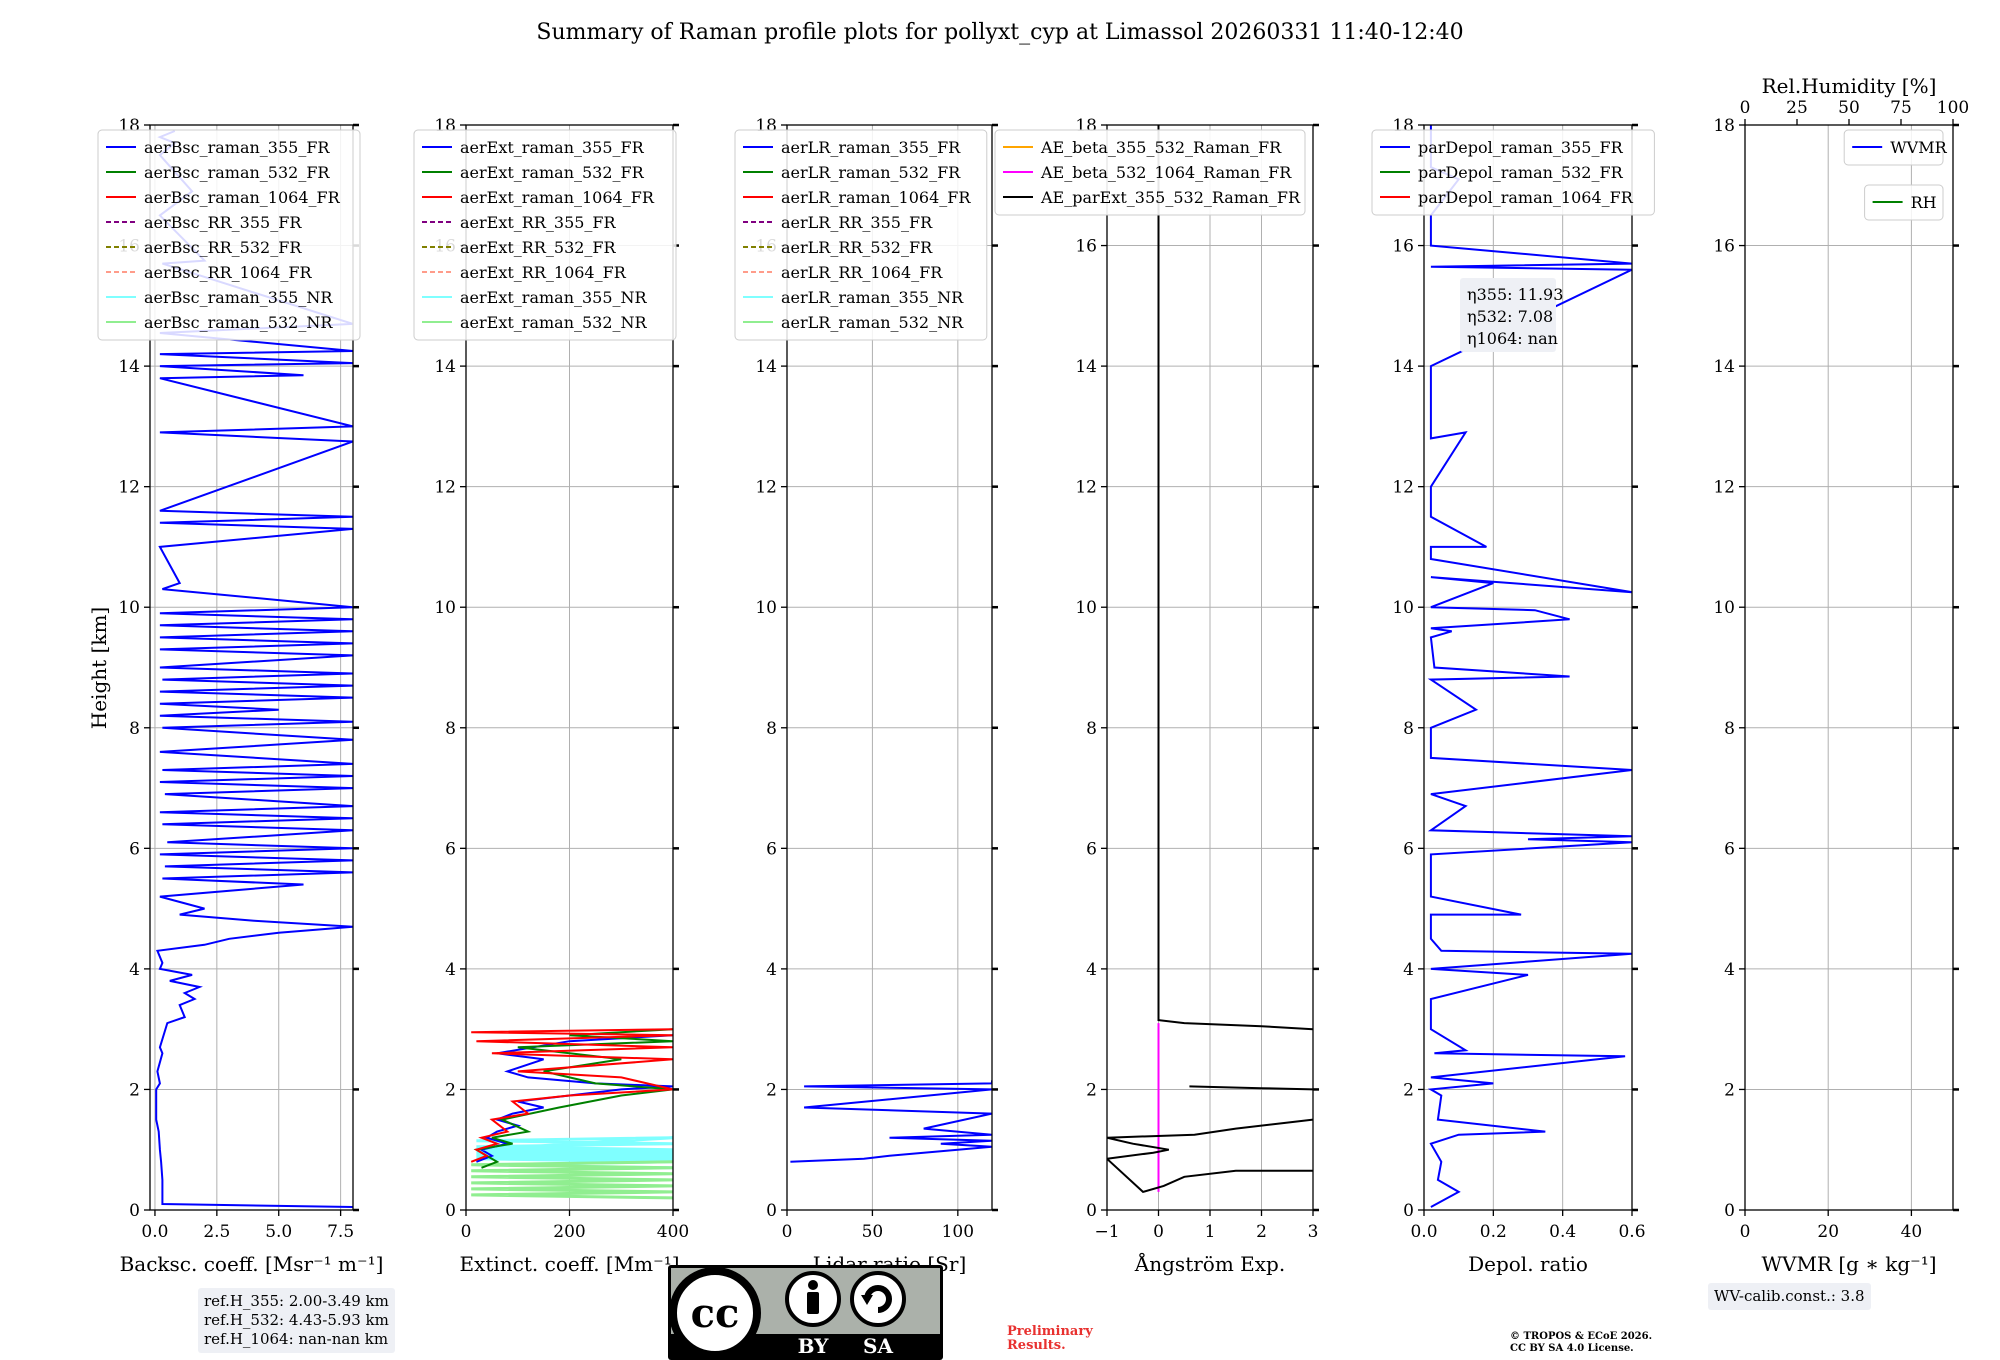 This screenshot has width=2000, height=1360. I want to click on cc-text: cc, so click(715, 1313).